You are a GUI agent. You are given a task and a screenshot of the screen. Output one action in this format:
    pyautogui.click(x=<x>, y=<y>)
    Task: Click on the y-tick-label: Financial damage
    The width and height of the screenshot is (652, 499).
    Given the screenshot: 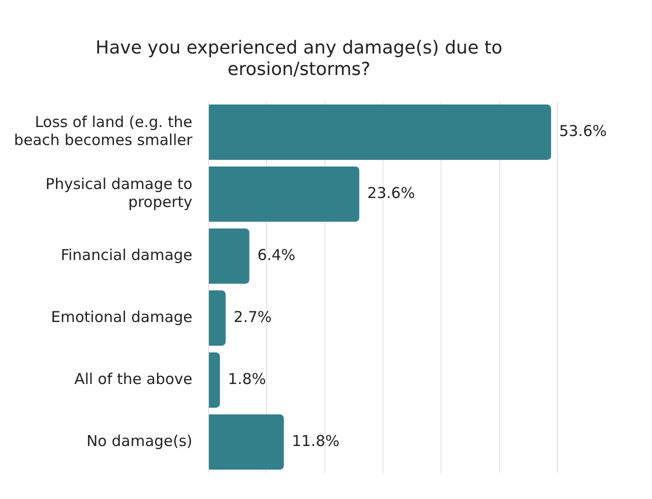 What is the action you would take?
    pyautogui.click(x=126, y=255)
    